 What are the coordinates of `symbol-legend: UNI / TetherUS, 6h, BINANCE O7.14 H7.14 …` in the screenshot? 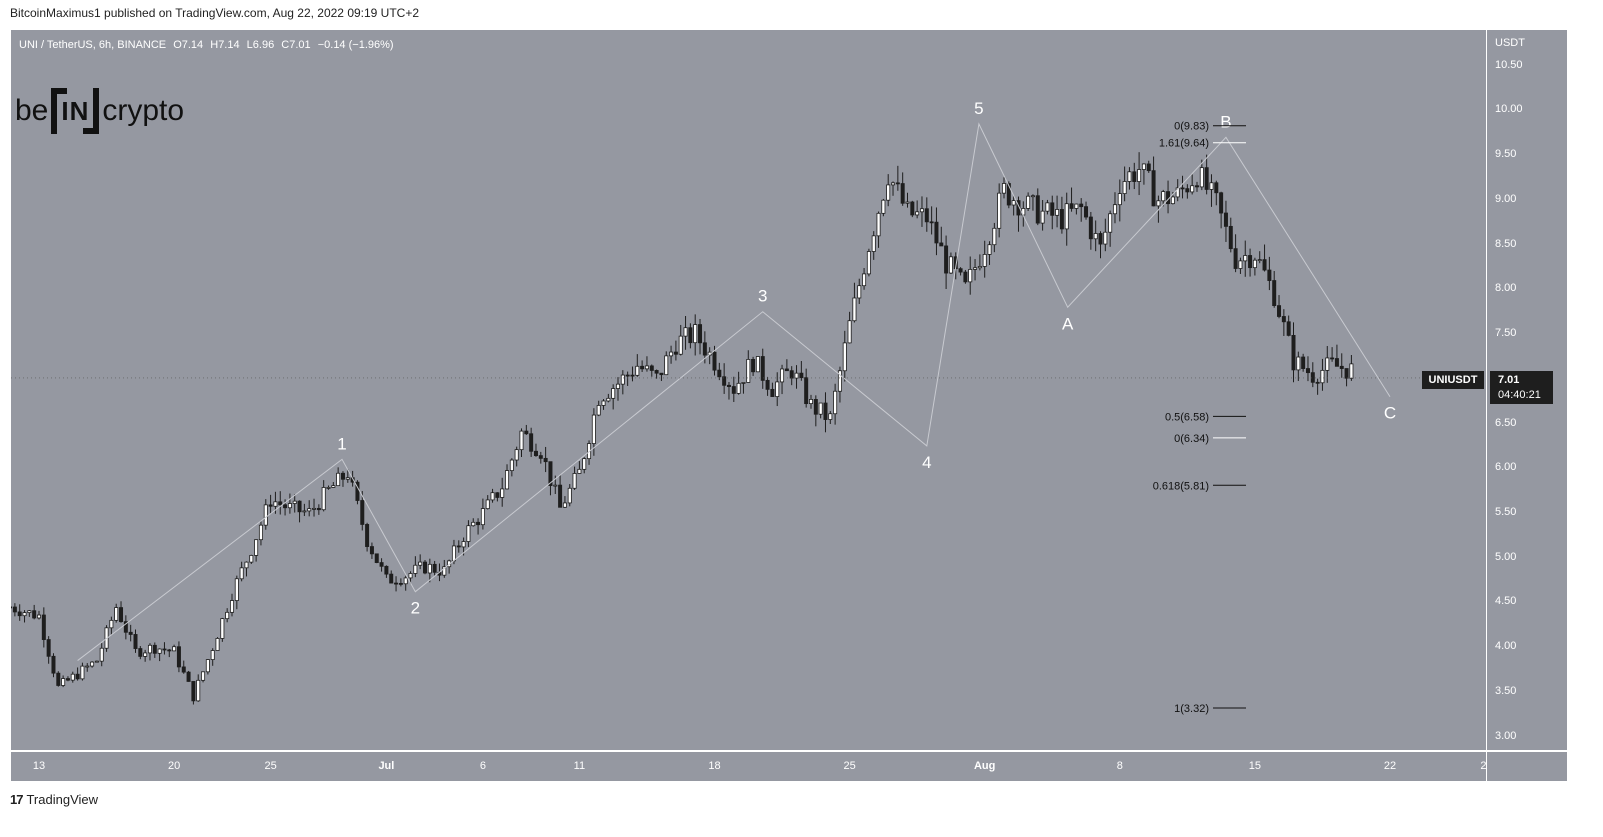 It's located at (206, 45).